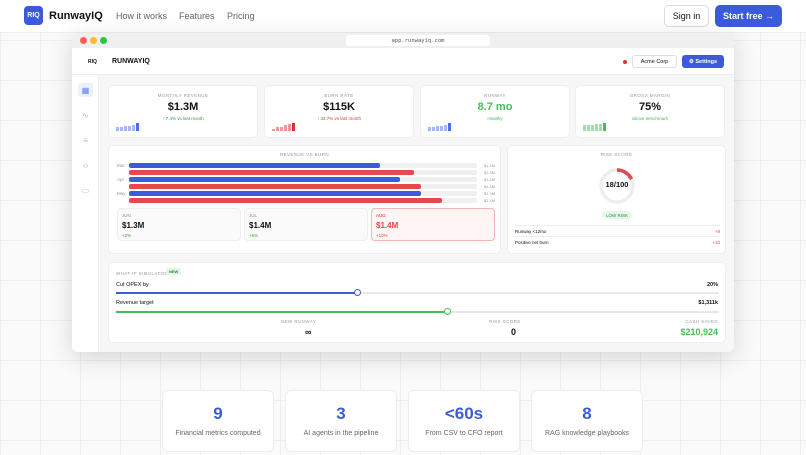 This screenshot has width=806, height=455. What do you see at coordinates (33, 15) in the screenshot?
I see `logo: RIQ` at bounding box center [33, 15].